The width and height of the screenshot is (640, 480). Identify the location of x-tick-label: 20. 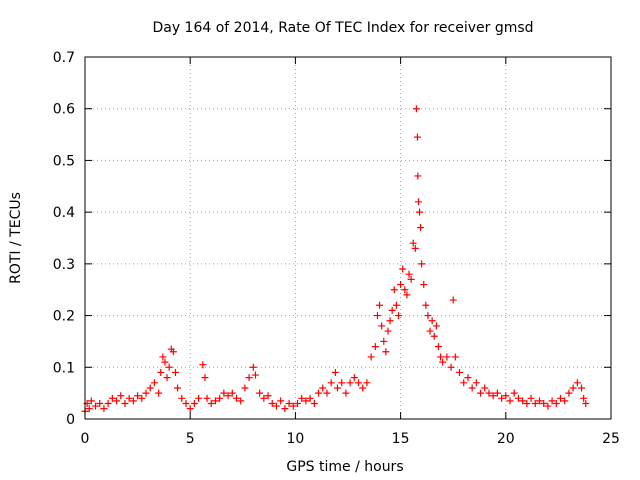
(506, 439).